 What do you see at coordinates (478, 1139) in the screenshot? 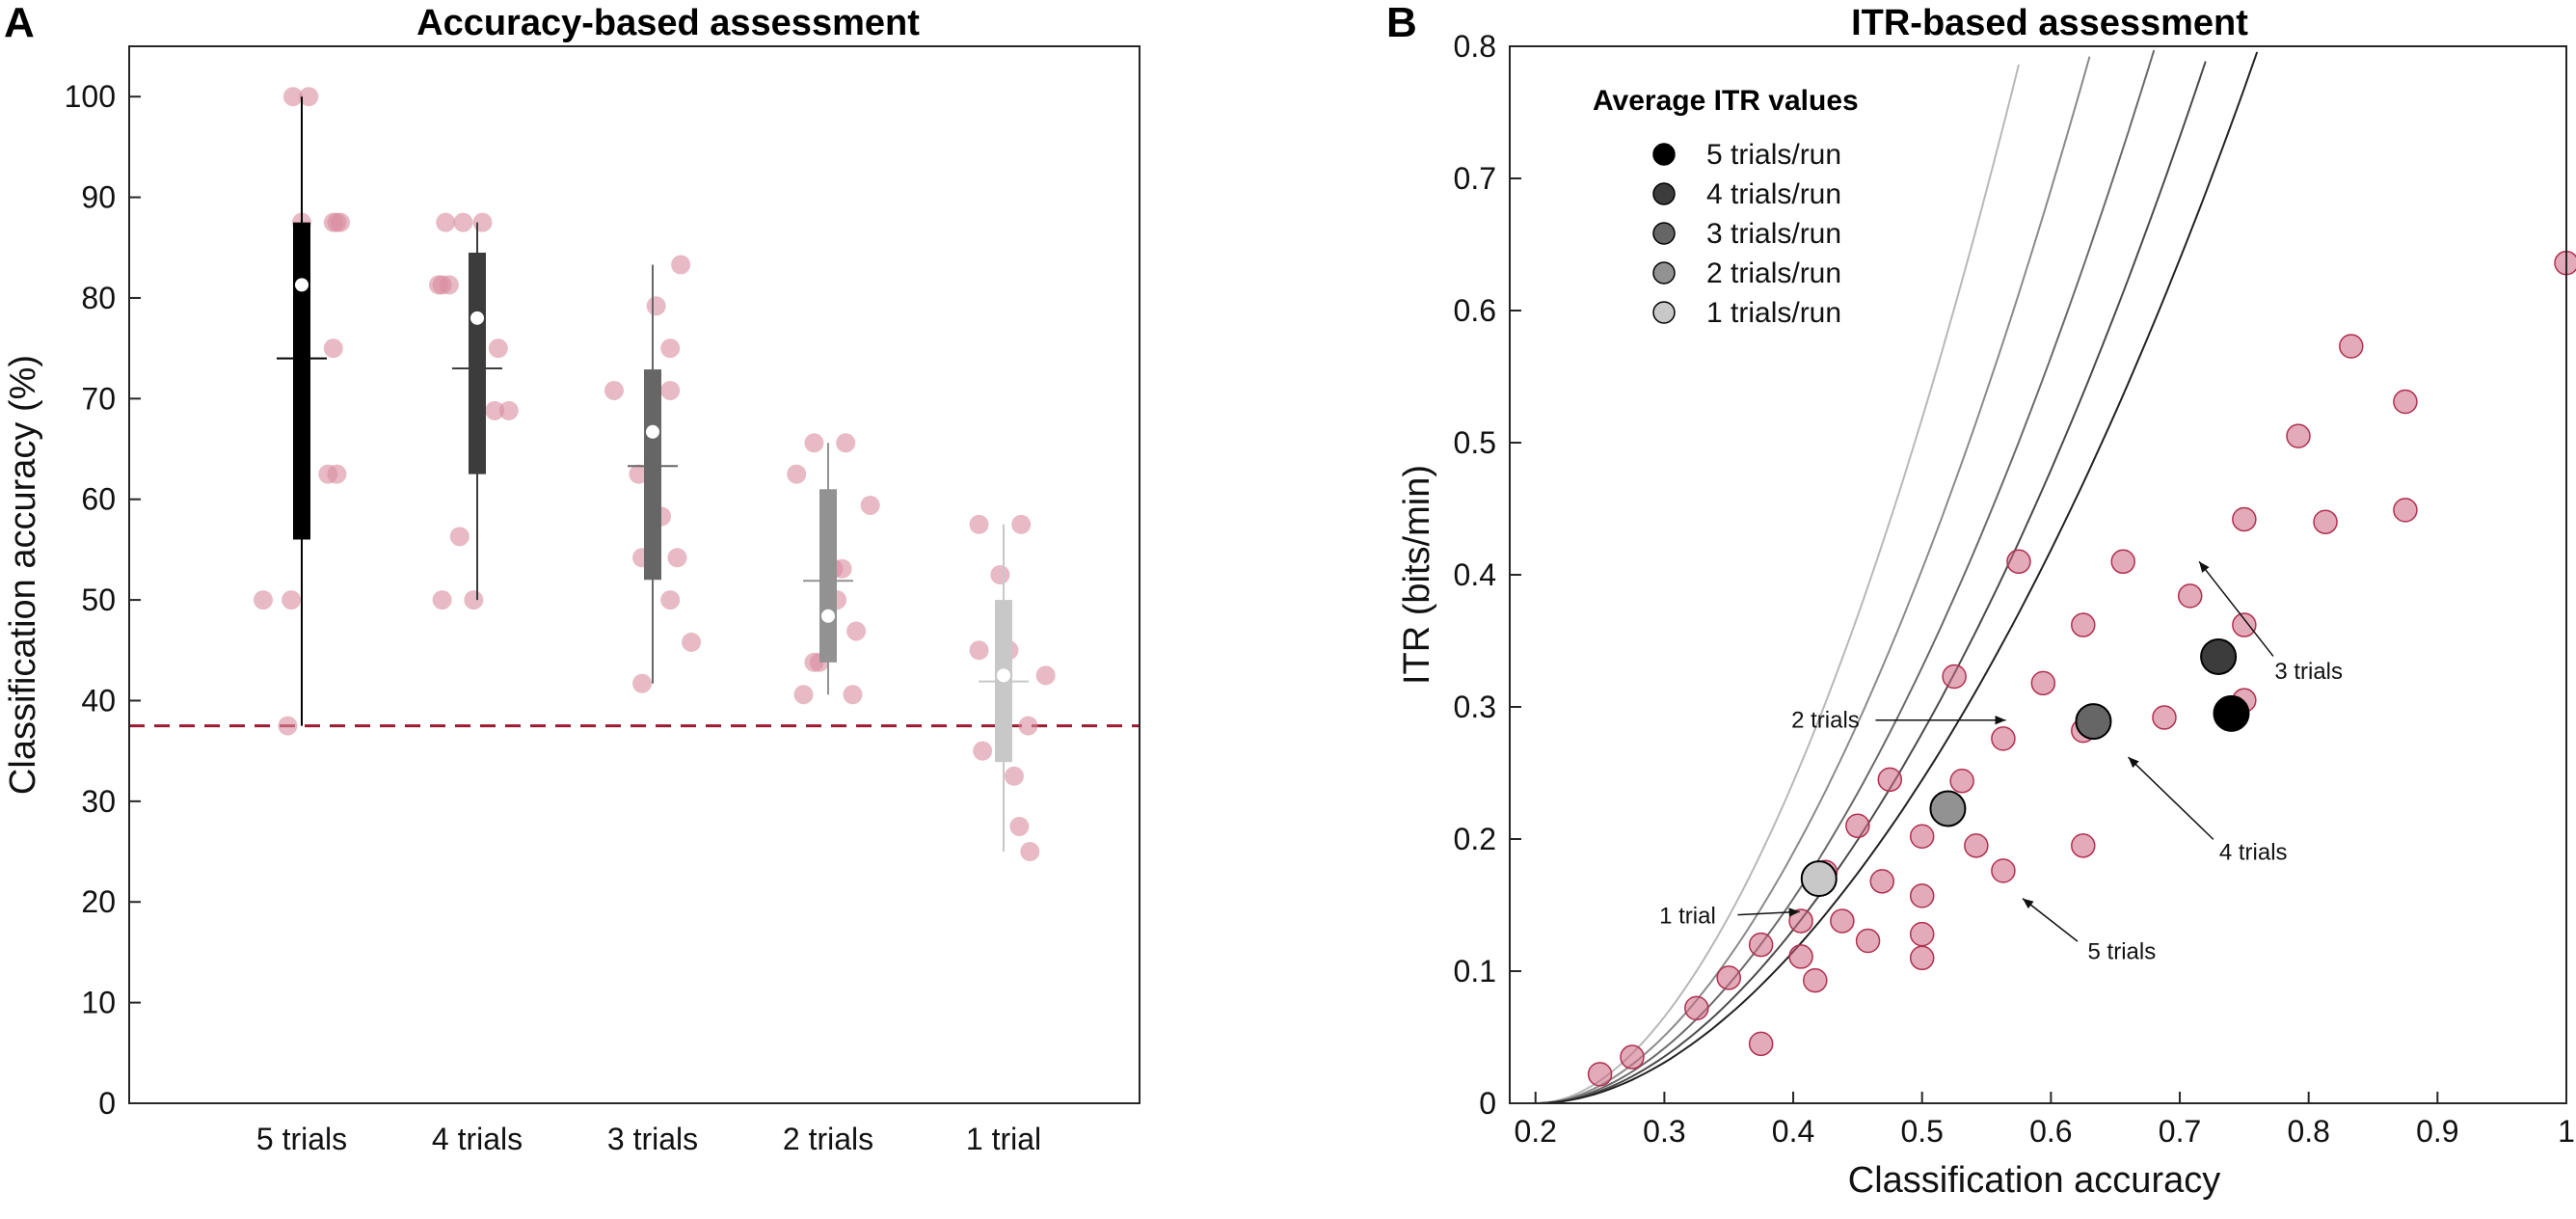
I see `x-tick-label-4-trials: 4 trials` at bounding box center [478, 1139].